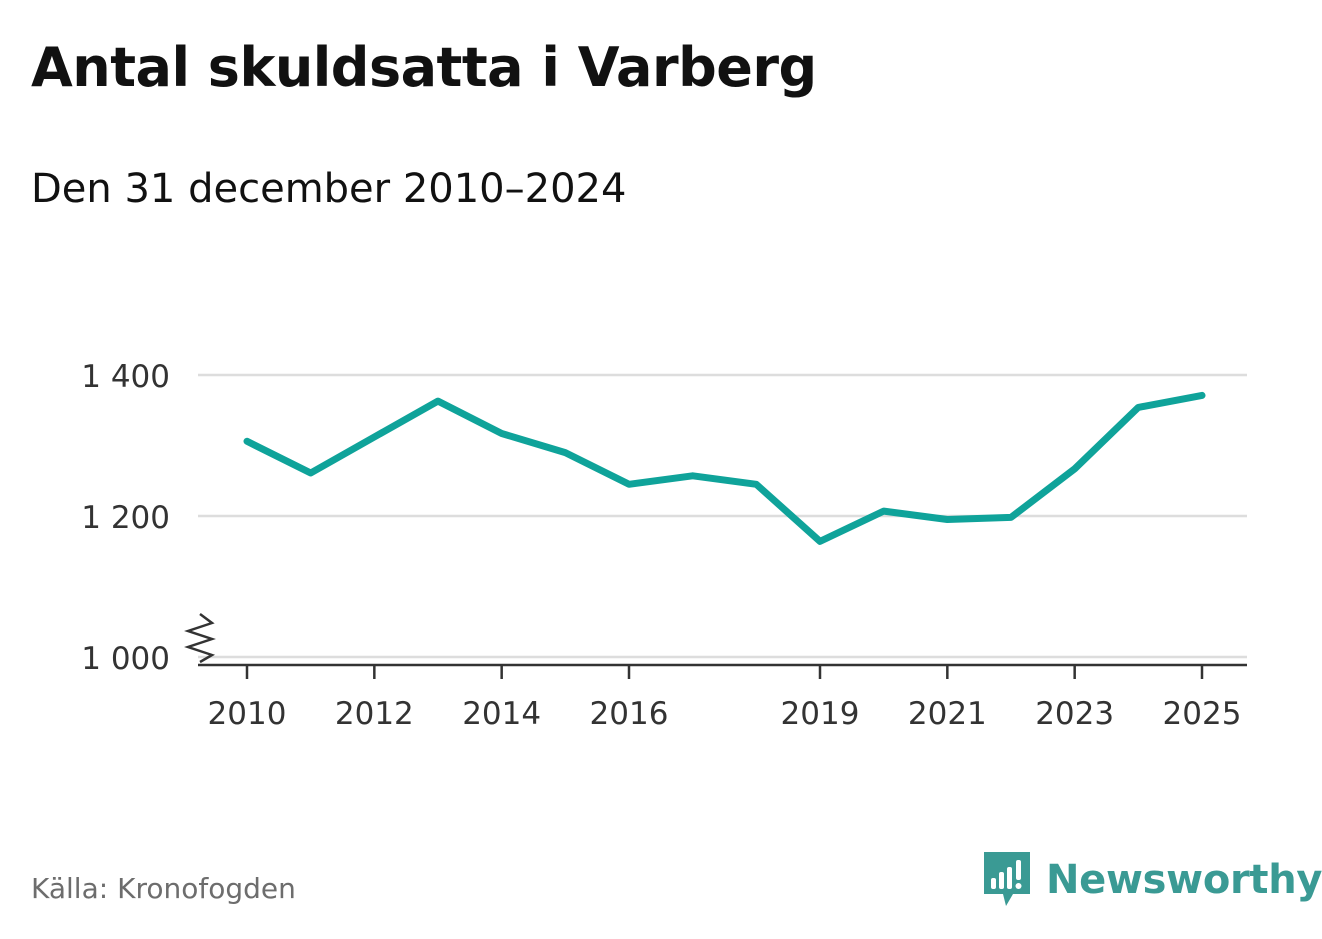 The height and width of the screenshot is (939, 1322). Describe the element at coordinates (1184, 880) in the screenshot. I see `brand-name: Newsworthy` at that location.